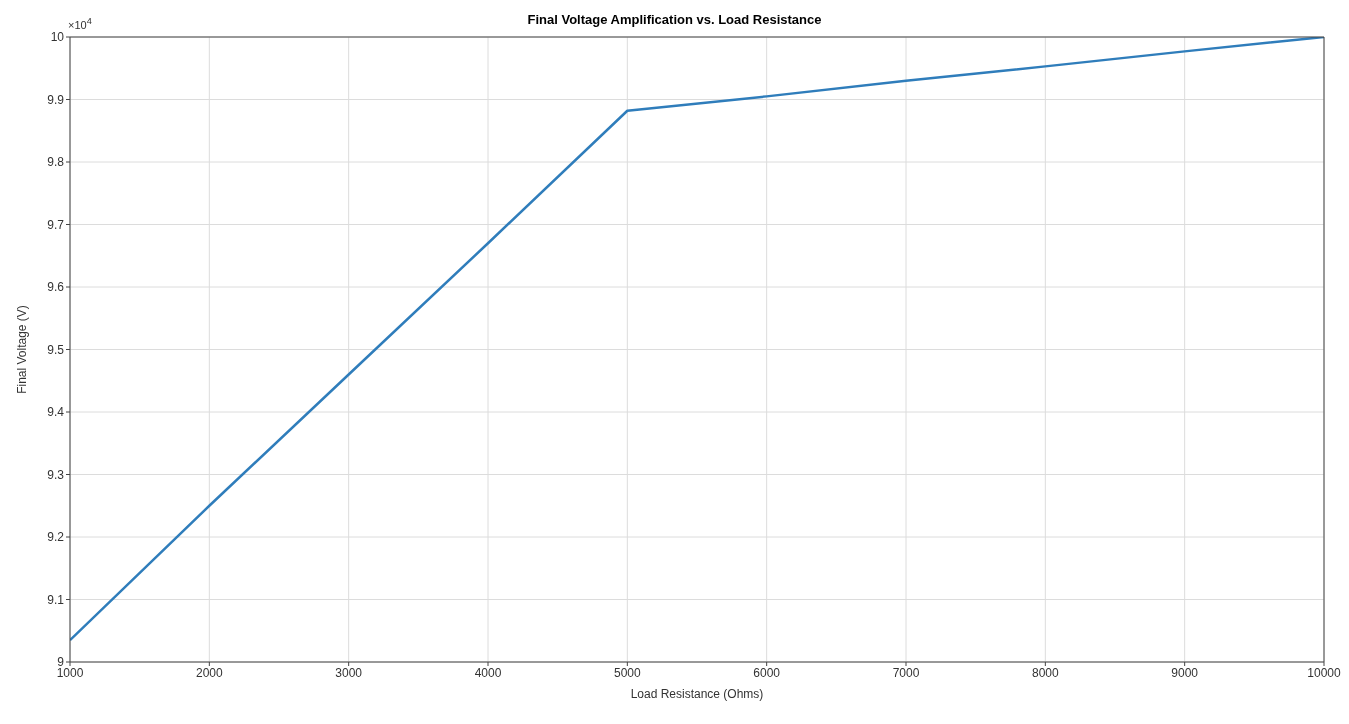 The width and height of the screenshot is (1349, 724). Describe the element at coordinates (56, 162) in the screenshot. I see `y-tick-label: 9.8` at that location.